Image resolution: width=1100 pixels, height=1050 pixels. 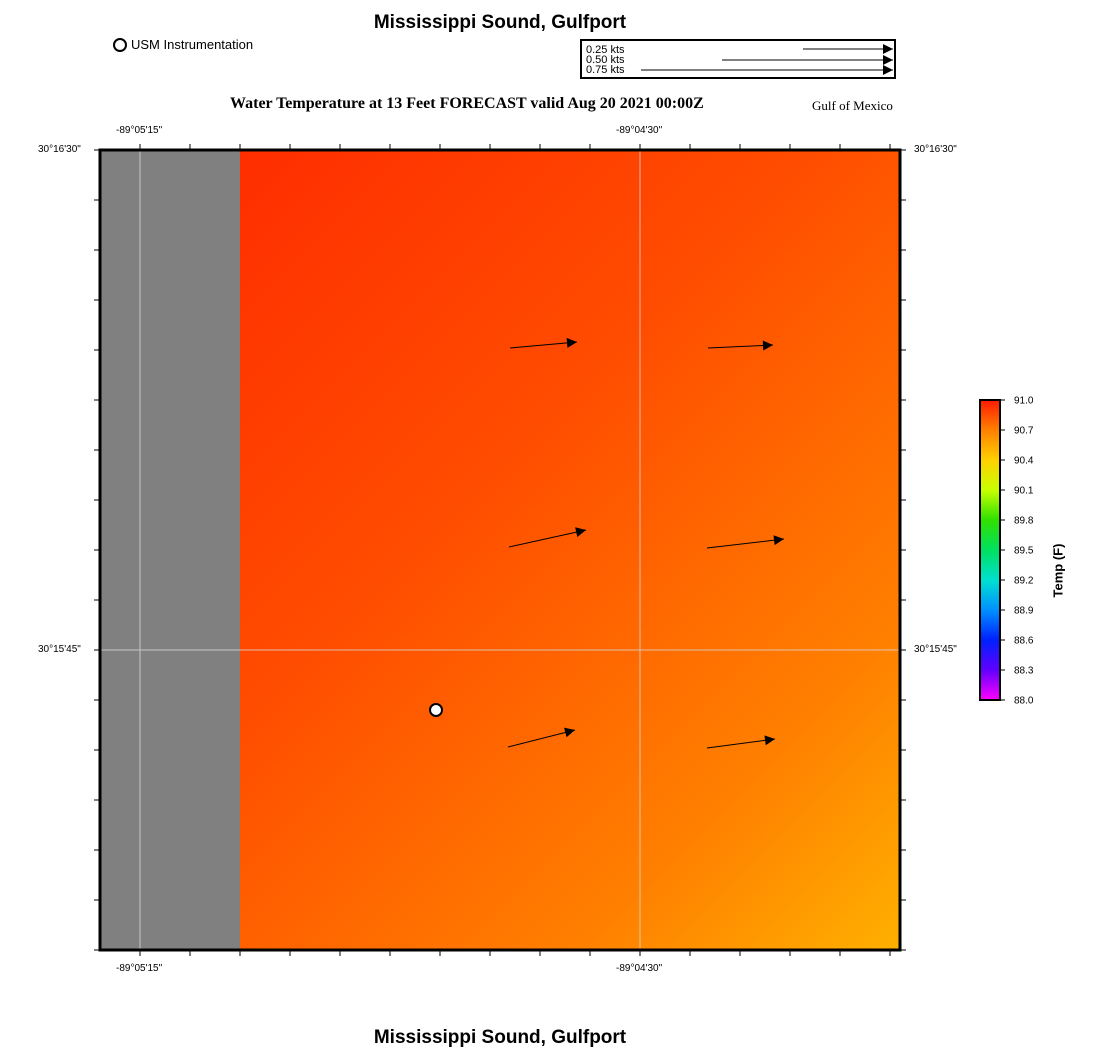 What do you see at coordinates (1058, 570) in the screenshot?
I see `colorbar-title: Temp (F)` at bounding box center [1058, 570].